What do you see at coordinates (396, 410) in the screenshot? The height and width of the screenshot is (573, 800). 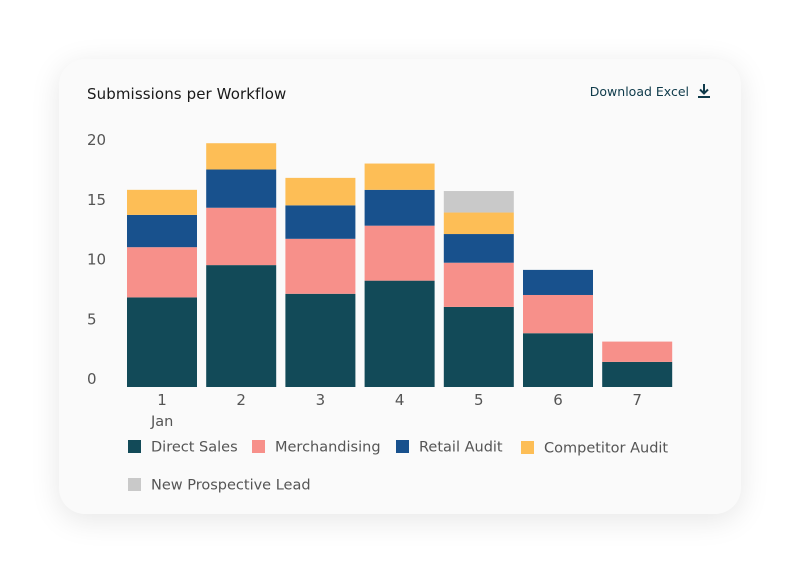 I see `x-axis: 1 2 3 4 5 6 7 Jan` at bounding box center [396, 410].